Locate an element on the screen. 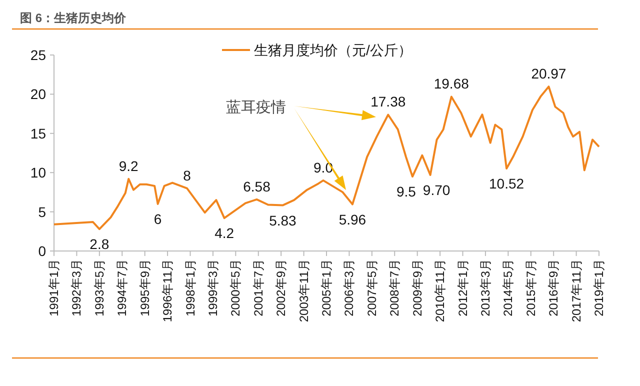 The image size is (640, 386). x-tick-label: 2019年1月 is located at coordinates (599, 287).